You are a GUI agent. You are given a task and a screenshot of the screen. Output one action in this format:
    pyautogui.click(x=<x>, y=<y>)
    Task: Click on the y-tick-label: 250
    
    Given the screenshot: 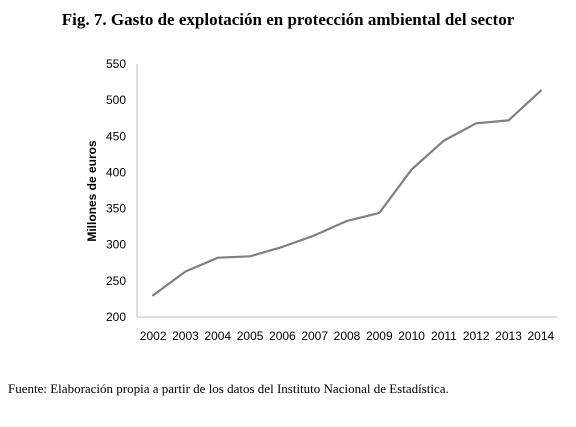 What is the action you would take?
    pyautogui.click(x=116, y=281)
    